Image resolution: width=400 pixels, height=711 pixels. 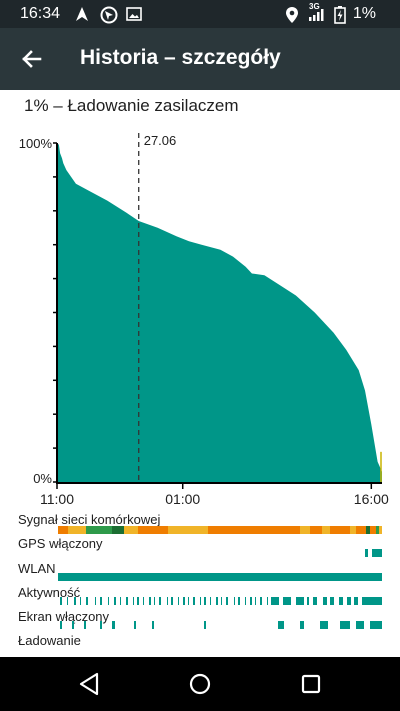 I want to click on nav-back-button, so click(x=90, y=684).